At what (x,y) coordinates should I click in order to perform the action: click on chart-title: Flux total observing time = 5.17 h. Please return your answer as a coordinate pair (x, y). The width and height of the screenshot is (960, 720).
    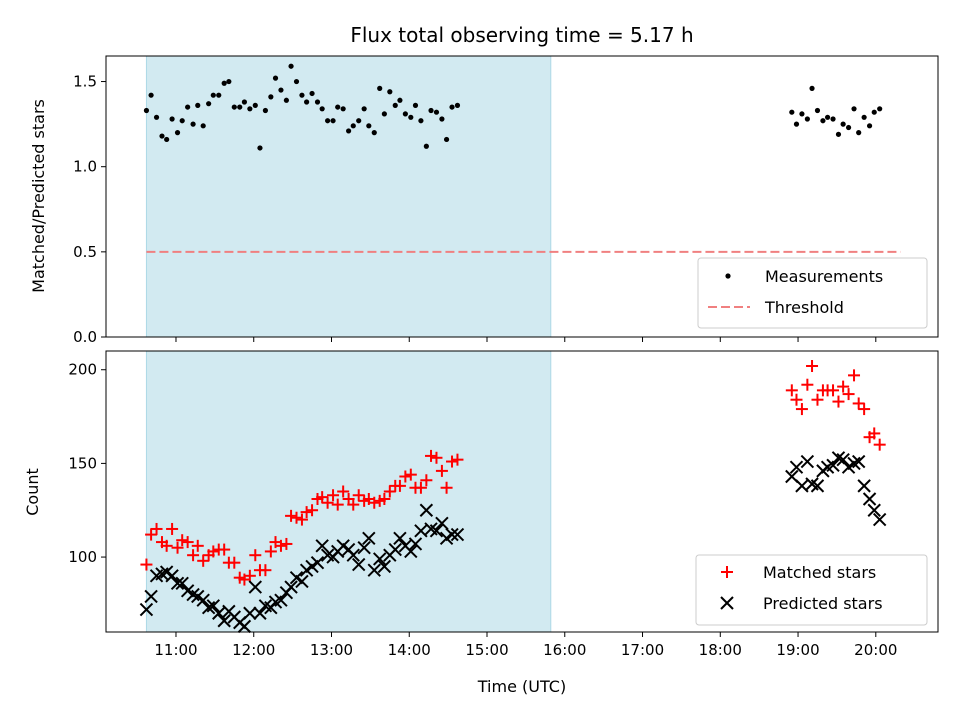
    Looking at the image, I should click on (521, 35).